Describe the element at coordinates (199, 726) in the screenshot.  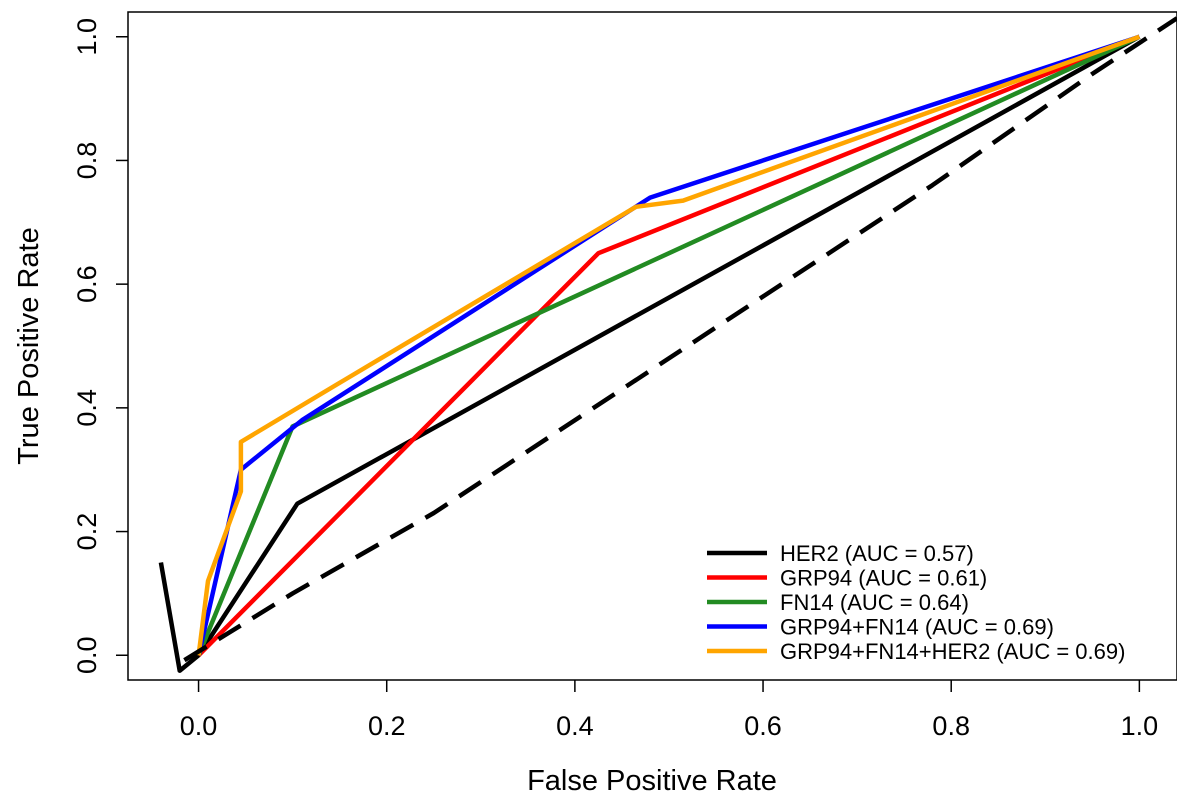
I see `x-tick-label: 0.0` at that location.